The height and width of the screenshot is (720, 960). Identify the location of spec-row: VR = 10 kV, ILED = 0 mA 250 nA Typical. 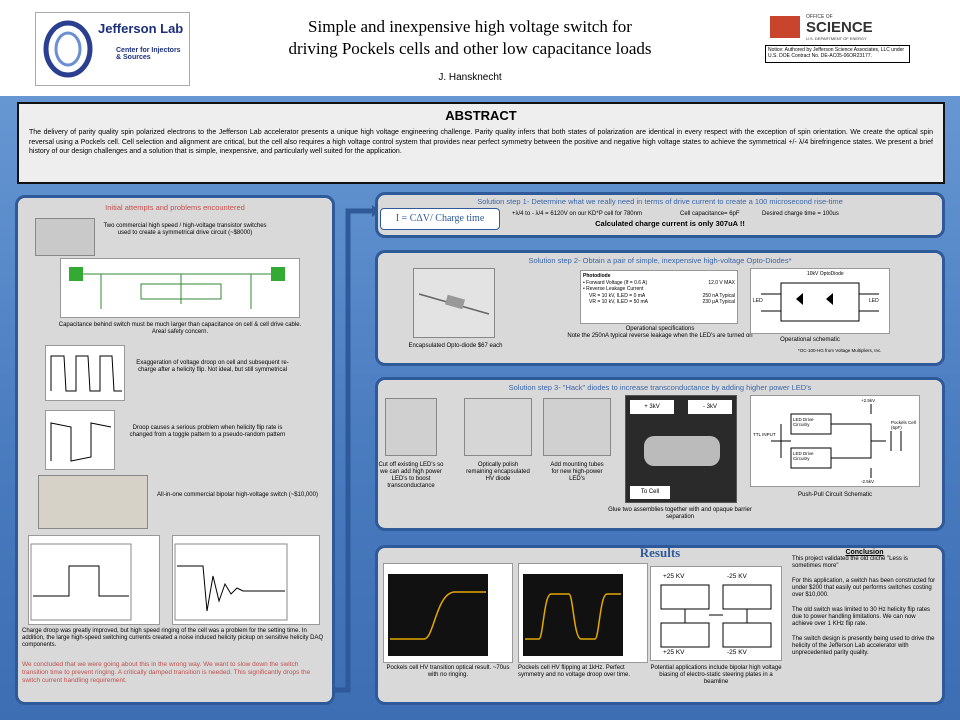
(659, 296).